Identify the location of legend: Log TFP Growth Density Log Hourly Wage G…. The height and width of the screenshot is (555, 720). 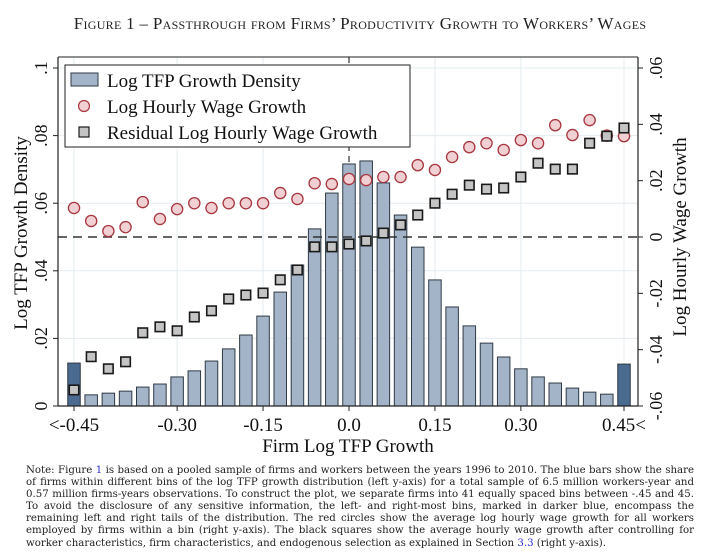
(237, 106).